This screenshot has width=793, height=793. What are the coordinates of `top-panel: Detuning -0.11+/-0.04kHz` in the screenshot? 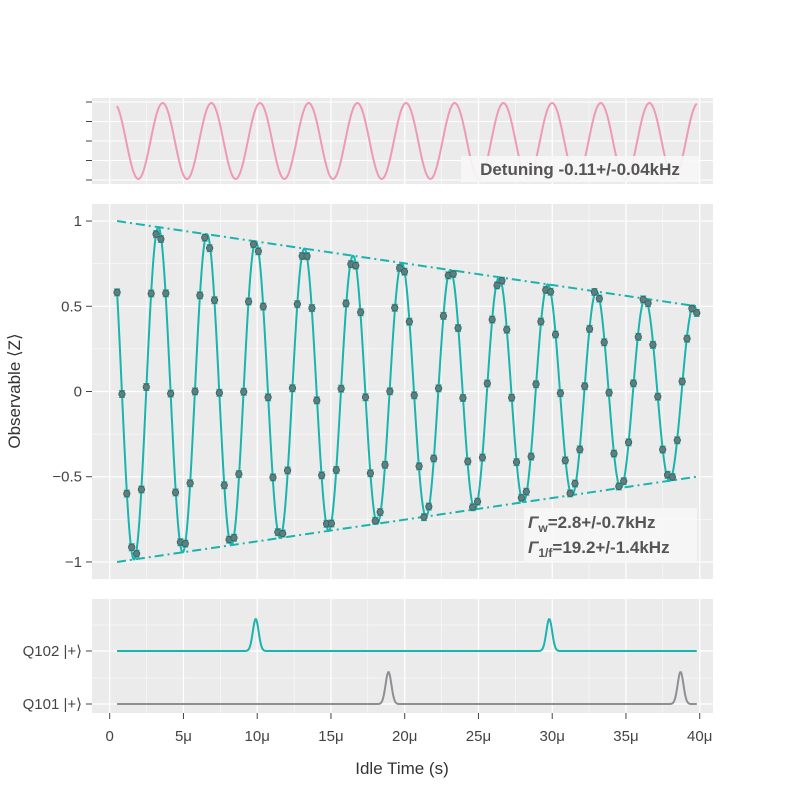 It's located at (399, 141).